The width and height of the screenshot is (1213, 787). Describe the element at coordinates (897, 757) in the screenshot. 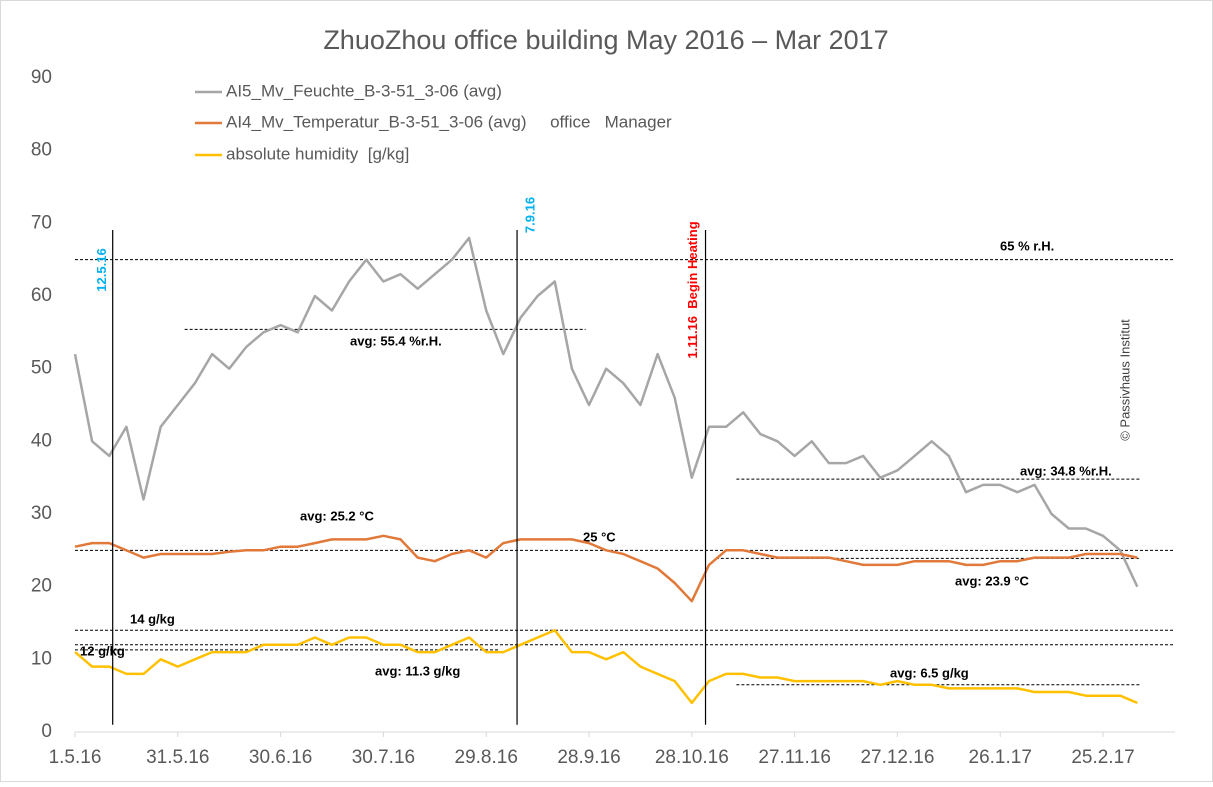

I see `x-tick-label: 27.12.16` at that location.